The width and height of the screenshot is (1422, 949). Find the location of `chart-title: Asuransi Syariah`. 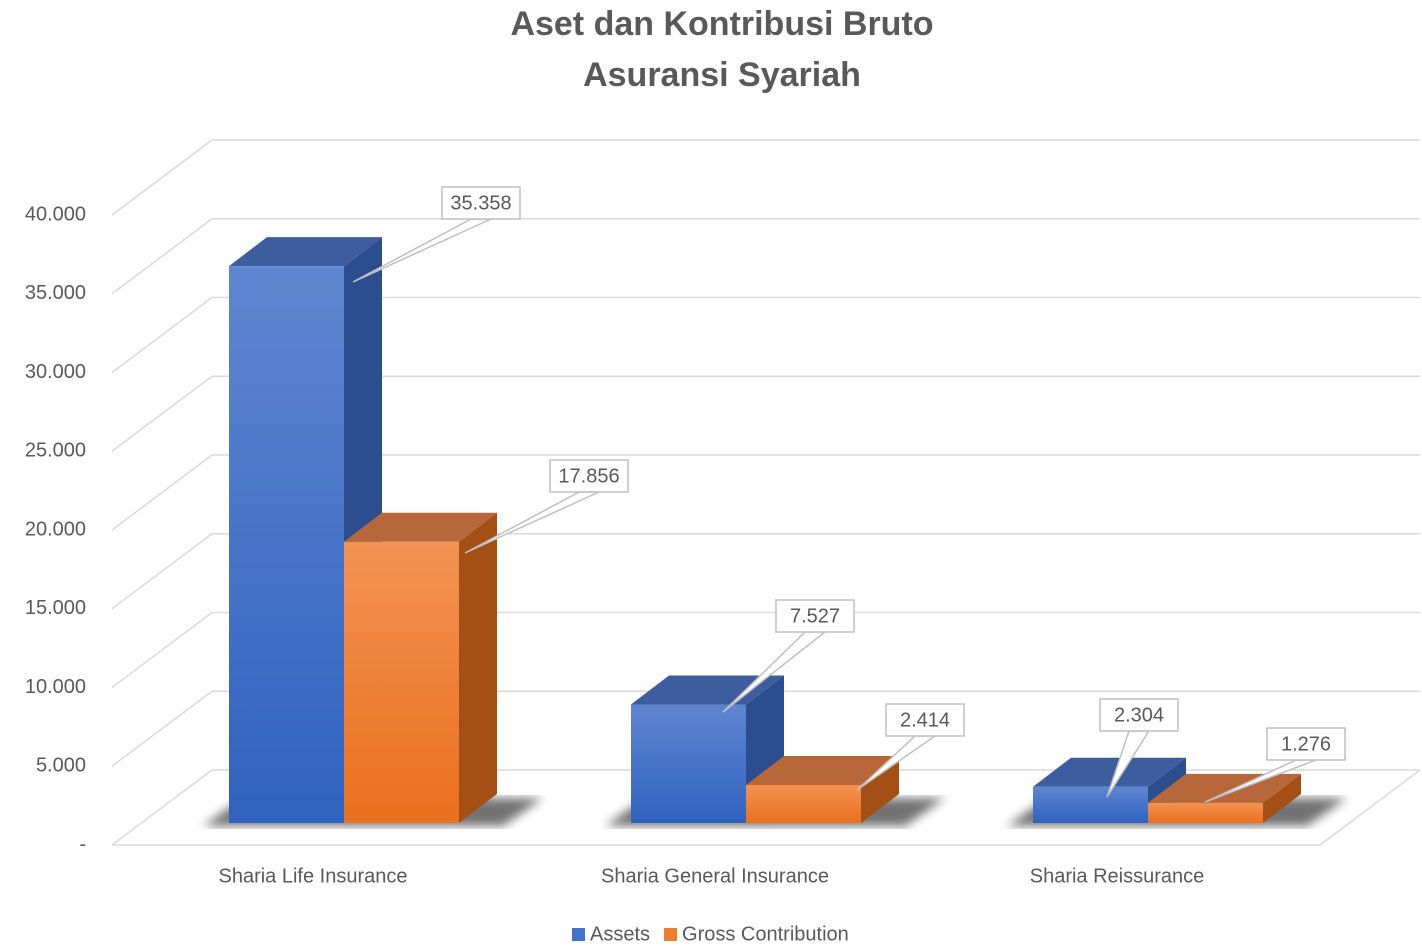

chart-title: Asuransi Syariah is located at coordinates (722, 75).